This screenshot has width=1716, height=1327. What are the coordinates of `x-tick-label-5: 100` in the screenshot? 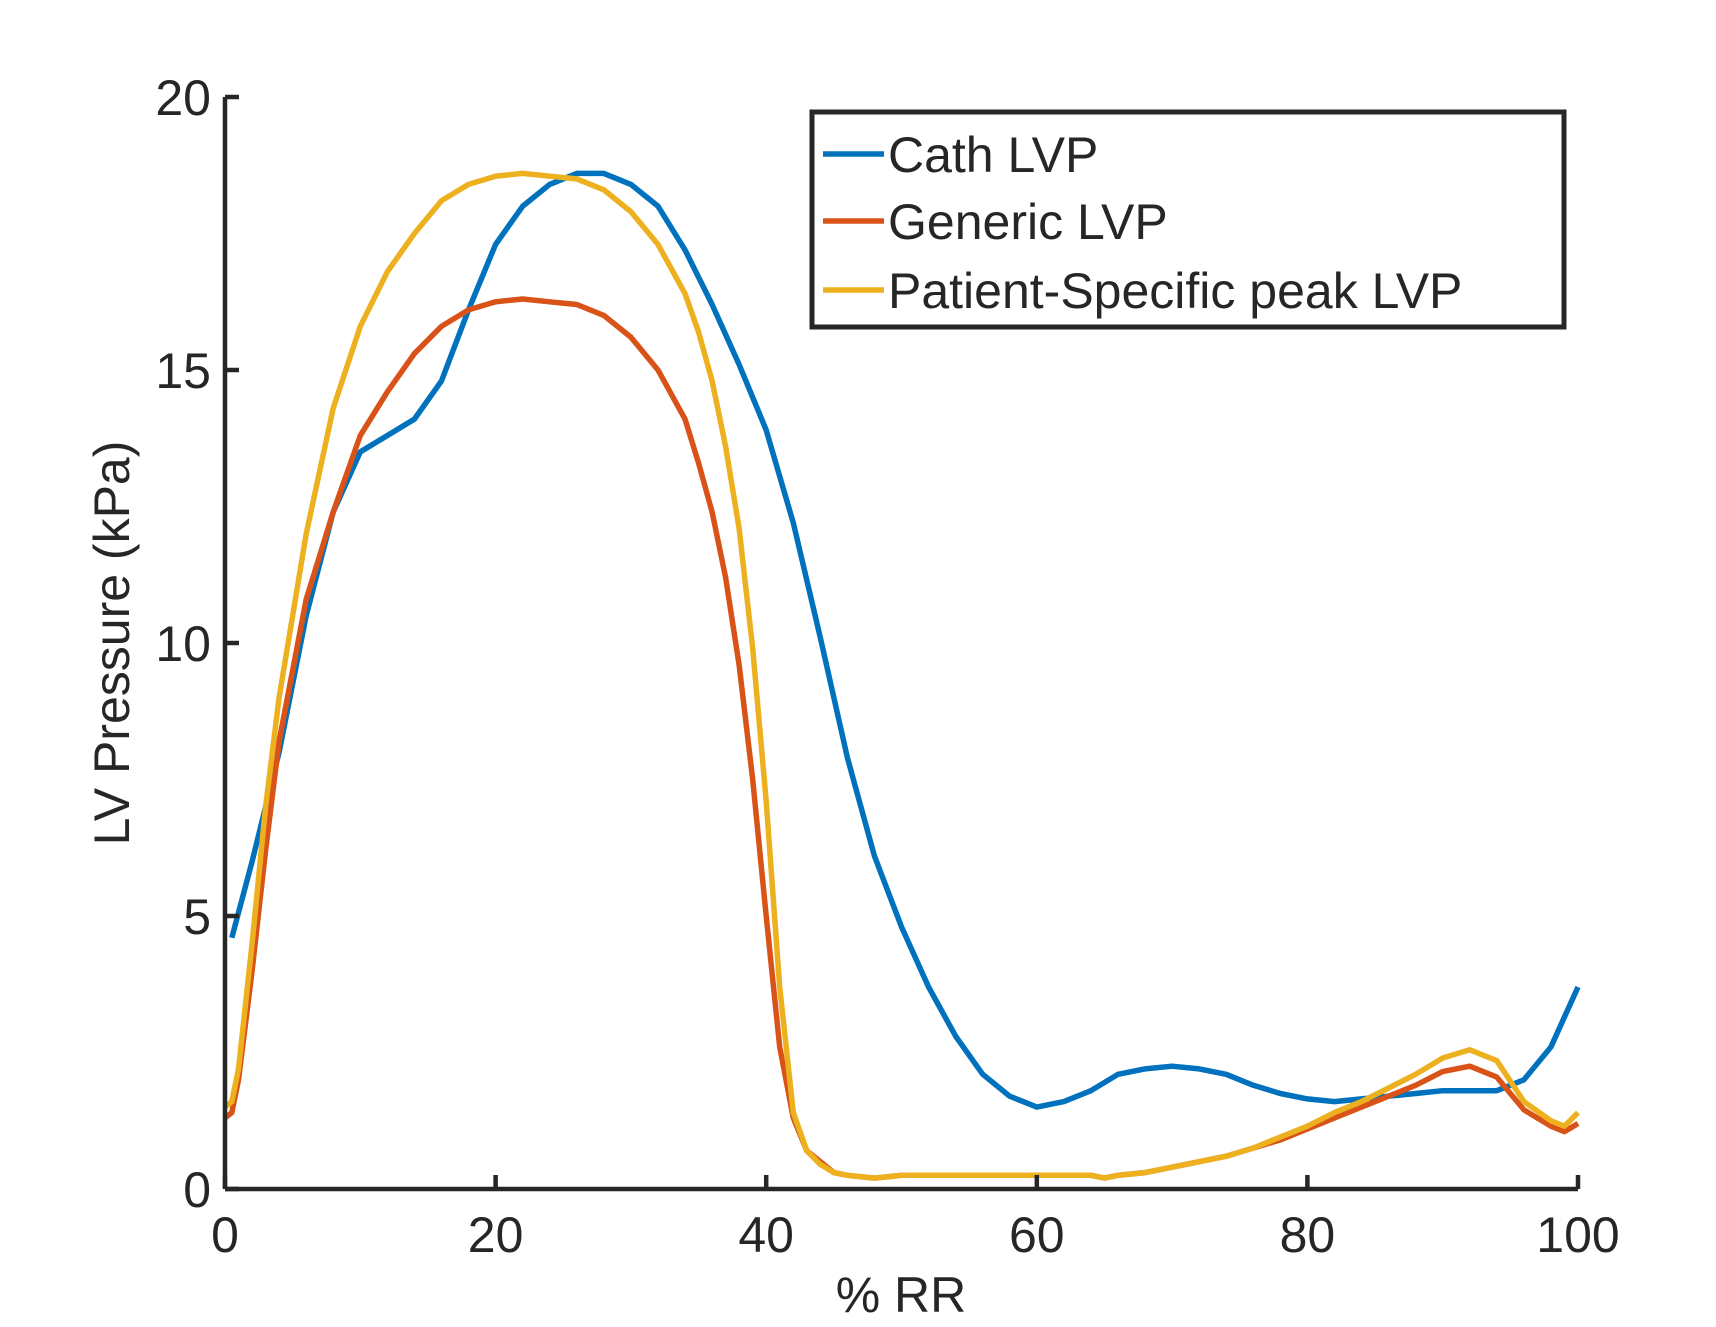 It's located at (1577, 1235).